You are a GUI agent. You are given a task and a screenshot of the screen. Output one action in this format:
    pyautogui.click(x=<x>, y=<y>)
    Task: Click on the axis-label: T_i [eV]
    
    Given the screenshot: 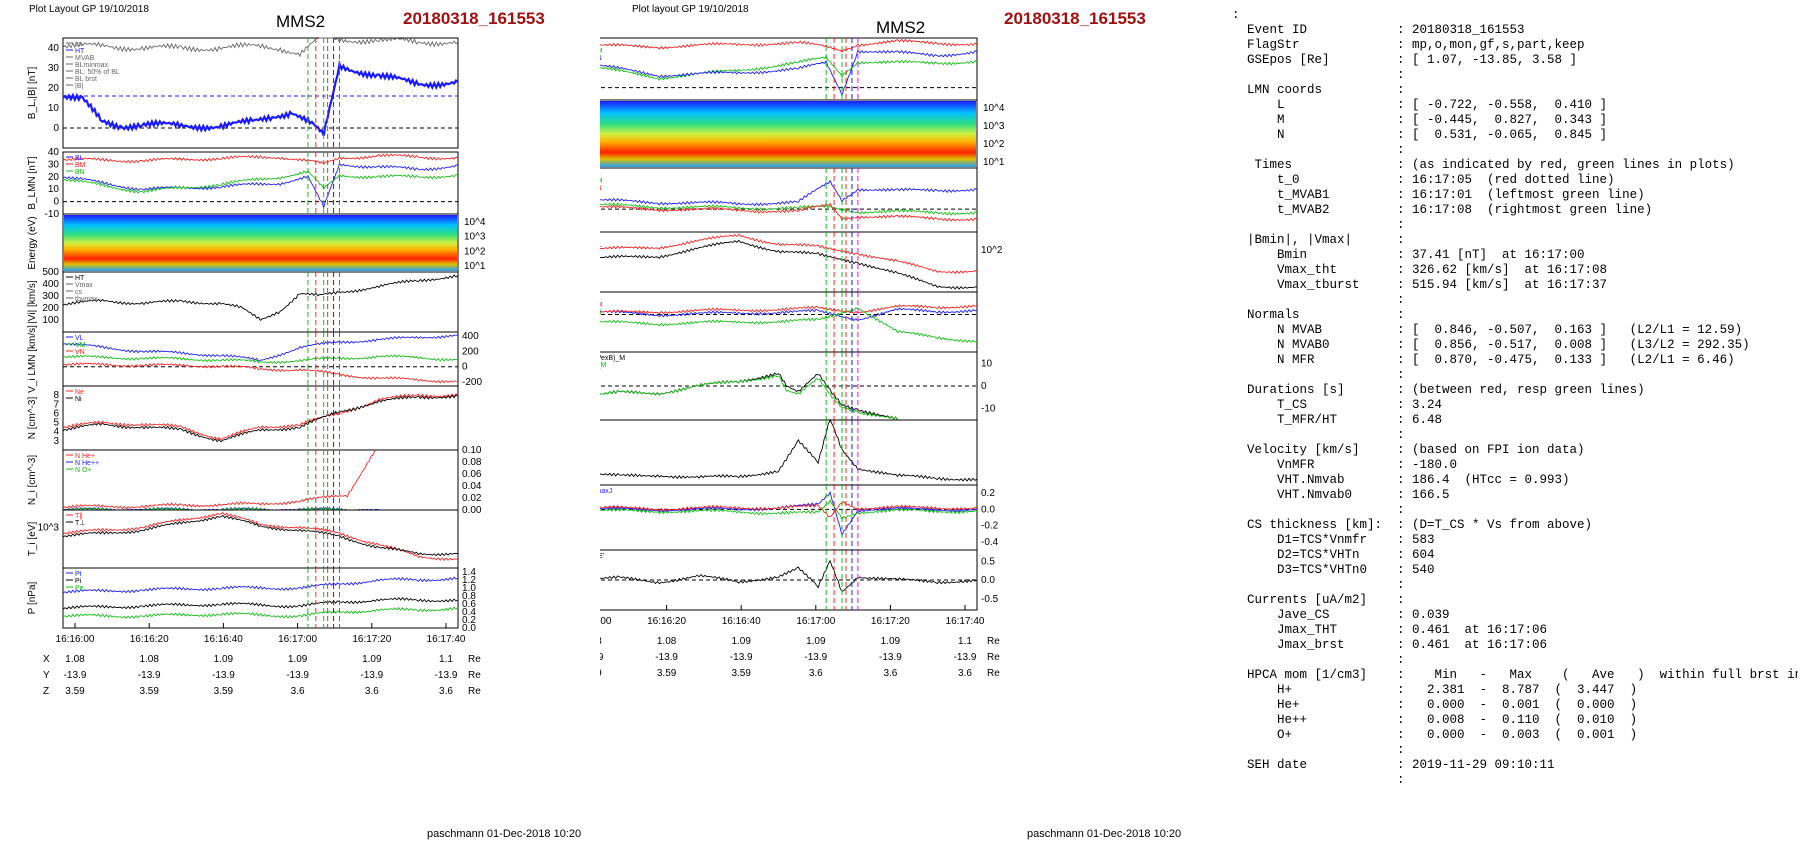 What is the action you would take?
    pyautogui.click(x=32, y=539)
    